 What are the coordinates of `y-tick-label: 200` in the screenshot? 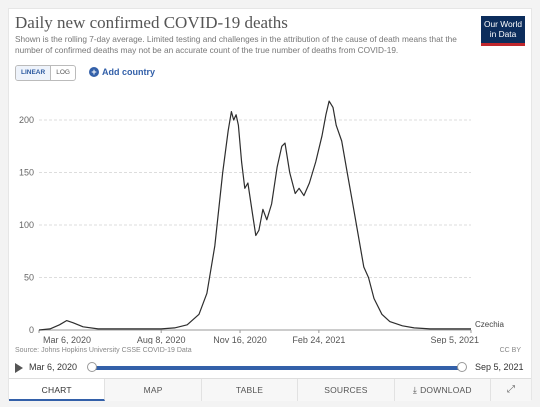 It's located at (26, 120).